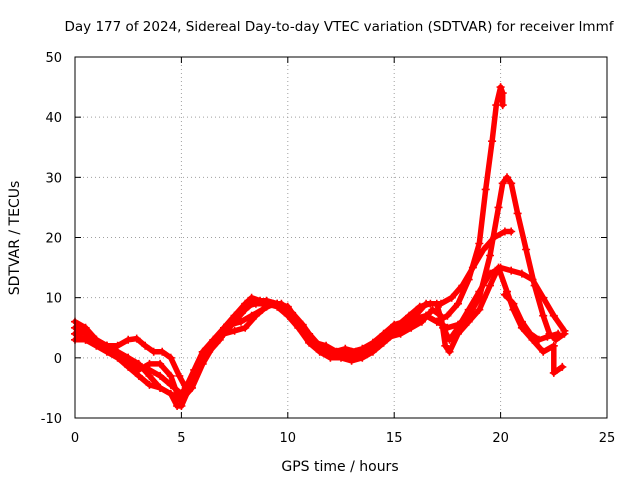 The image size is (640, 480). Describe the element at coordinates (500, 438) in the screenshot. I see `x-tick-label: 20` at that location.